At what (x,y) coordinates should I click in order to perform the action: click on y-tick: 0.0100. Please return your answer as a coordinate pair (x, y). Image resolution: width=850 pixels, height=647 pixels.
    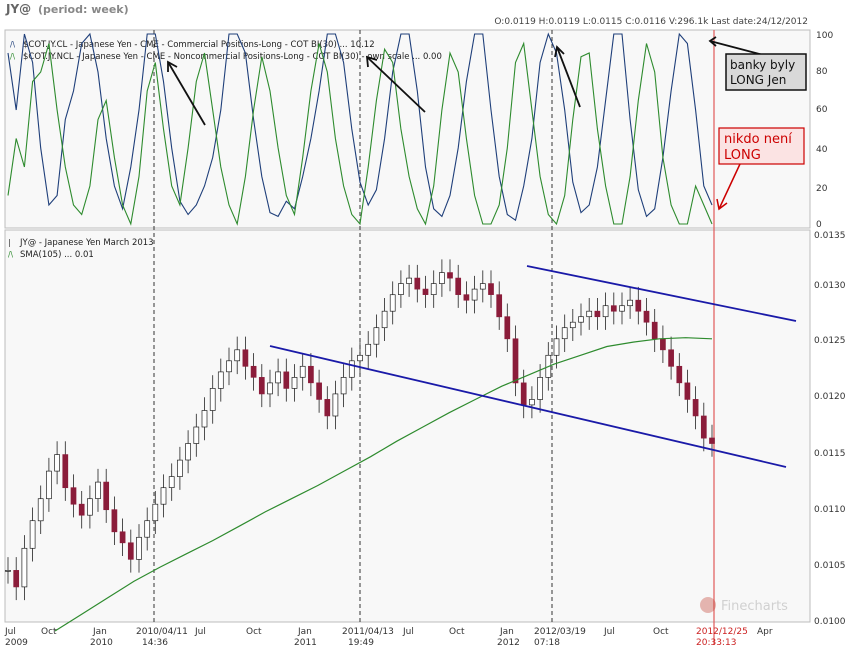
    Looking at the image, I should click on (830, 622).